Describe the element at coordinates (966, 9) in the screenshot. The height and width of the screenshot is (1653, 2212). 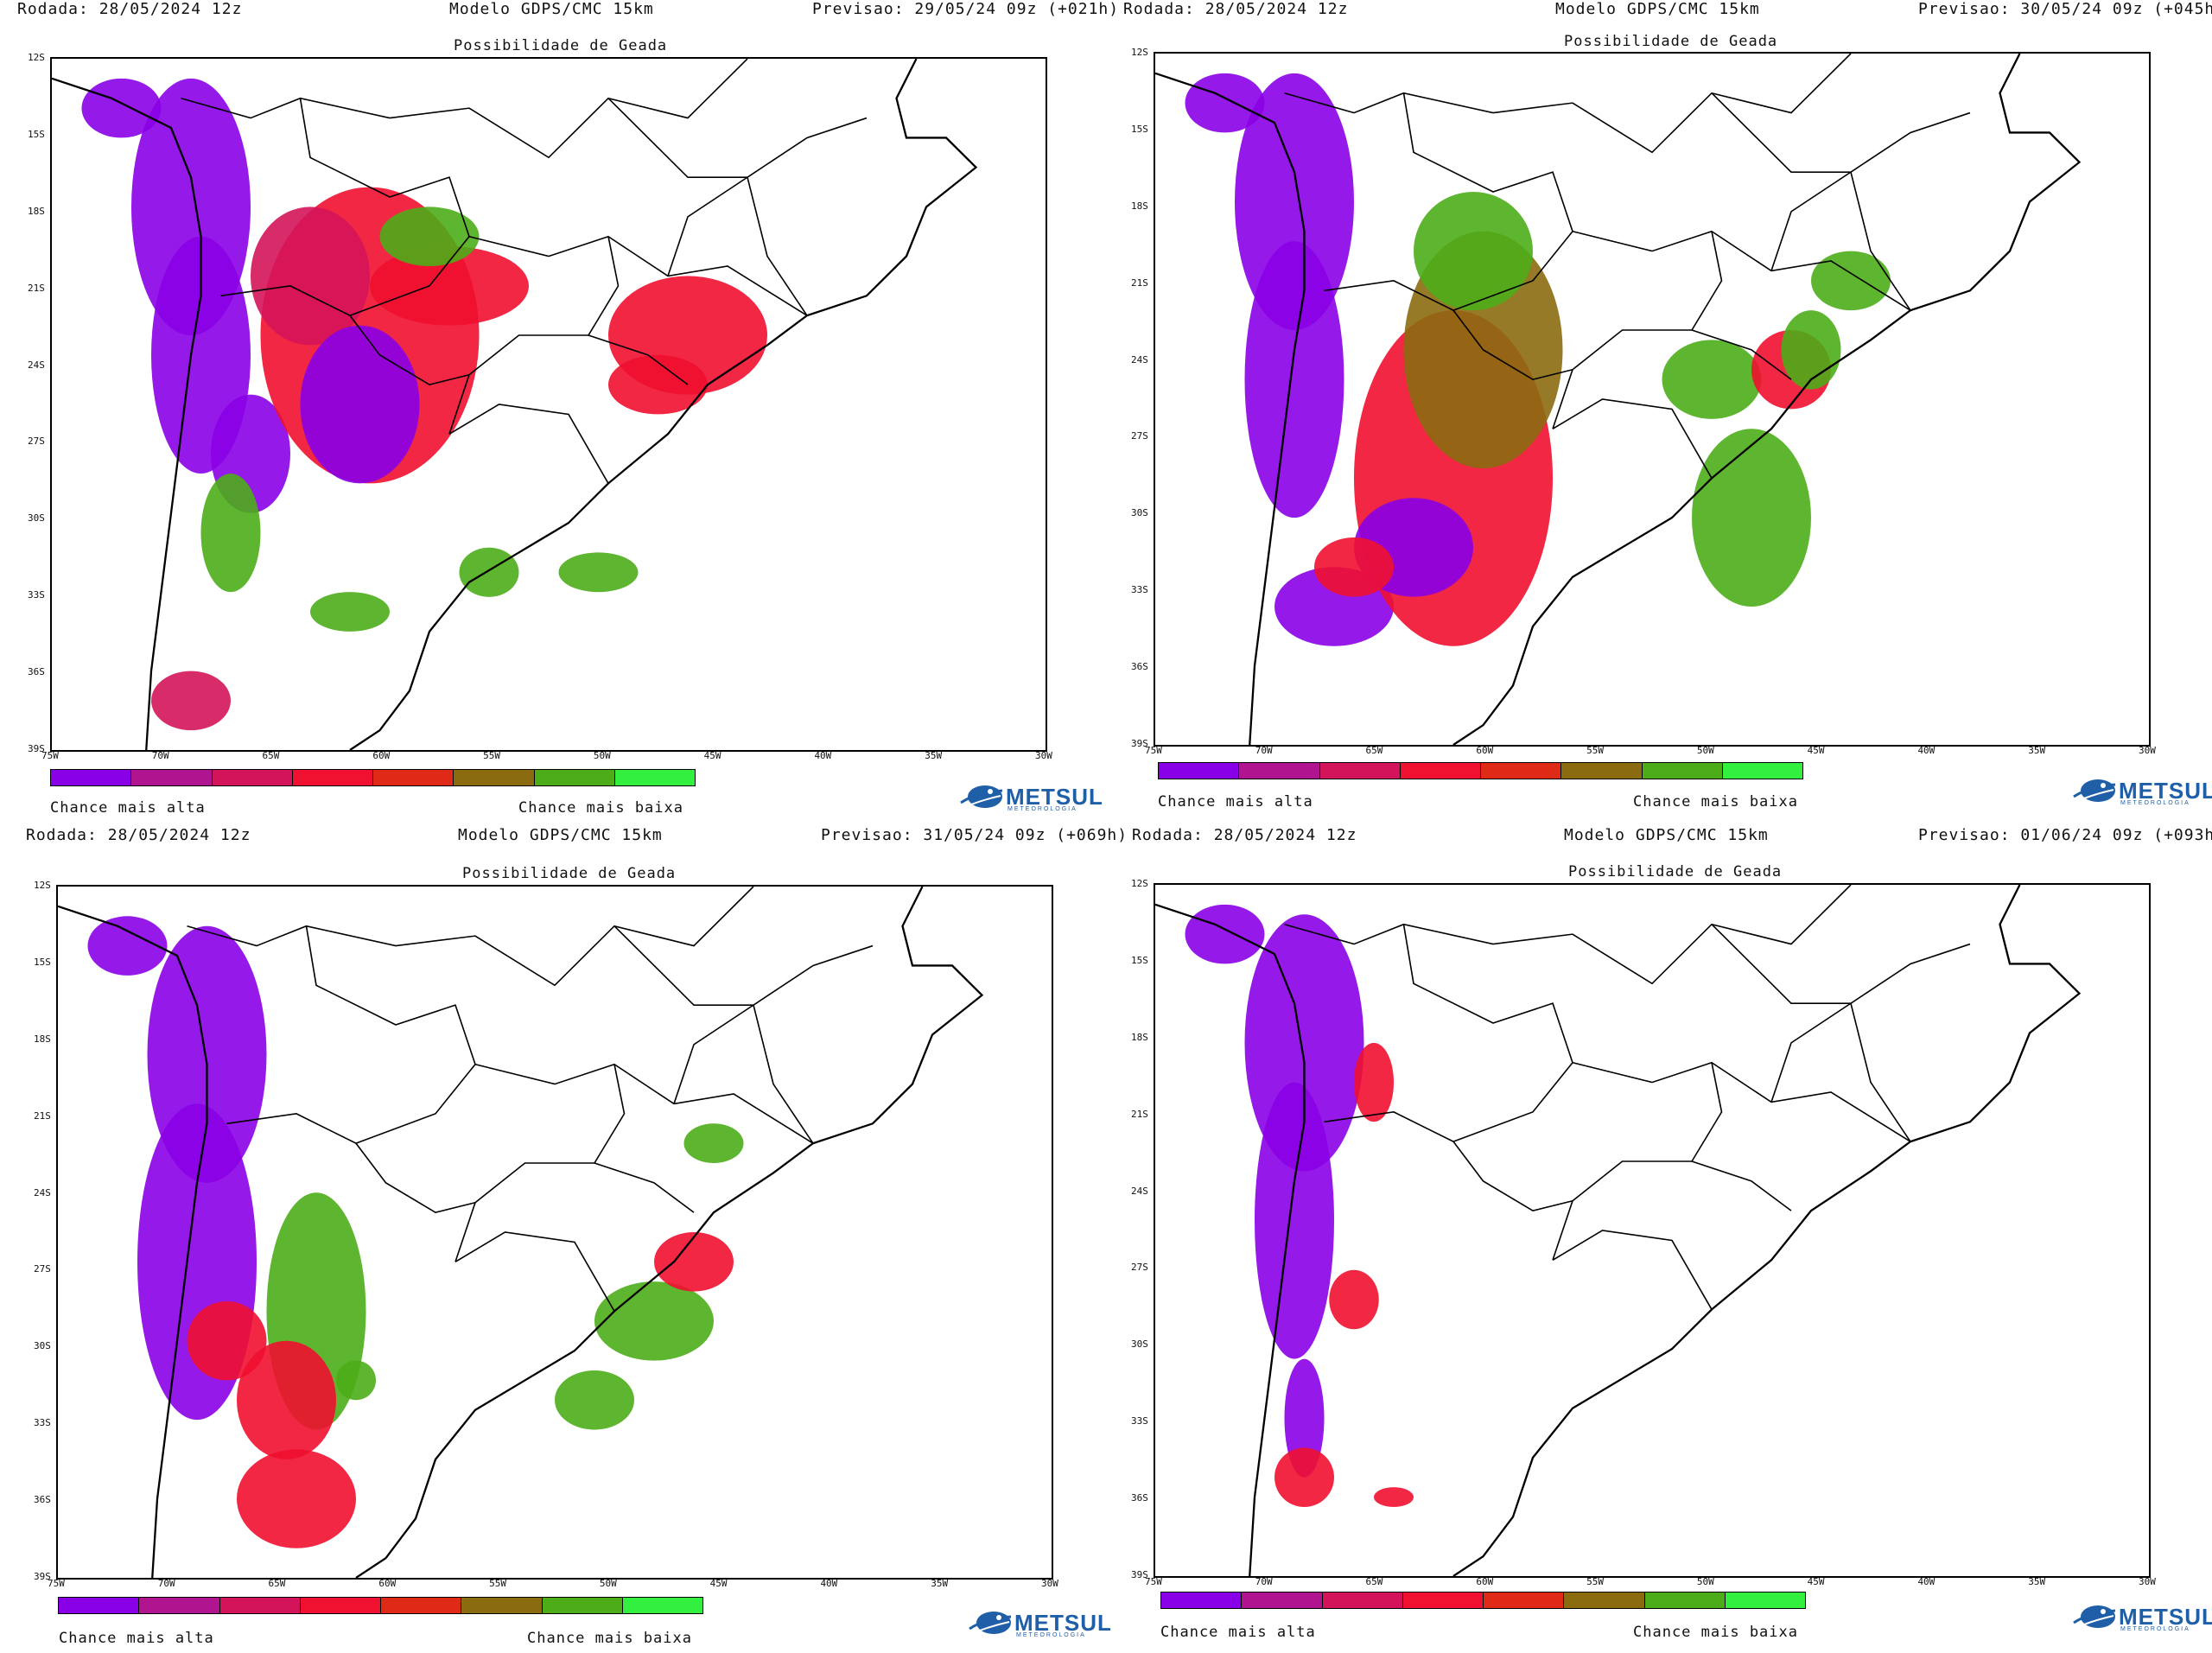
I see `forecast-time-label: Previsao: 29/05/24 09z (+021h)` at that location.